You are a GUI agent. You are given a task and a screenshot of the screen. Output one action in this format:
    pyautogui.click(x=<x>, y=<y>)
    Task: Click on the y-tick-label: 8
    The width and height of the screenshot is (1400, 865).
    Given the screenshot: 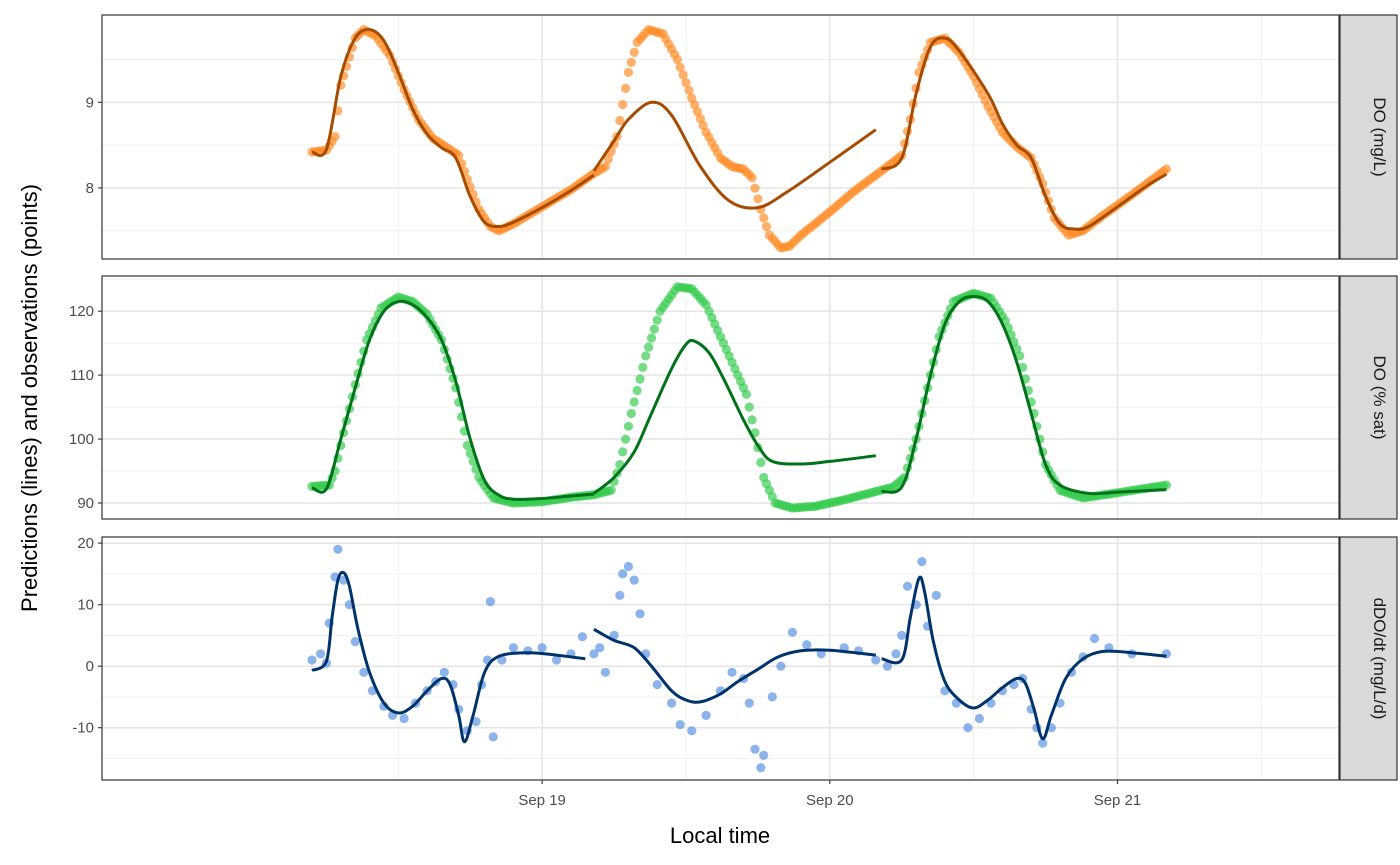 What is the action you would take?
    pyautogui.click(x=90, y=188)
    